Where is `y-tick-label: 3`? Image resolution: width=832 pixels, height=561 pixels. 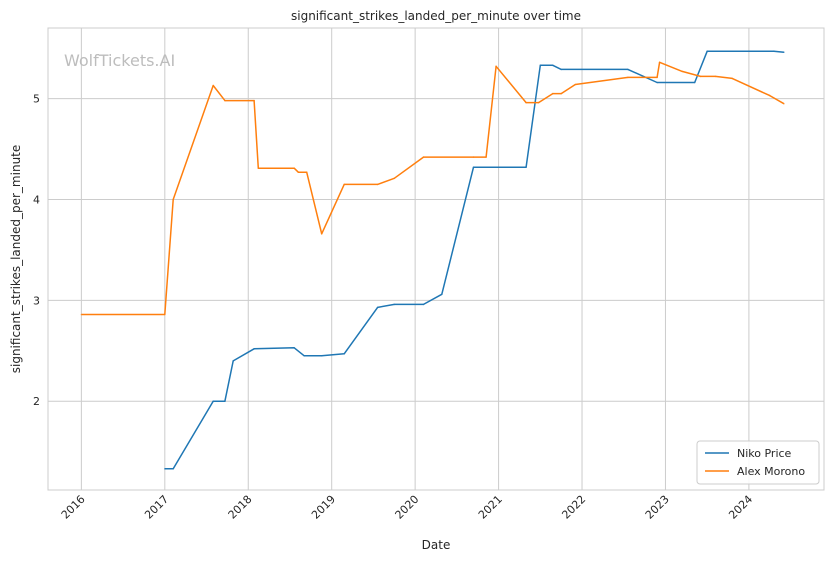 y-tick-label: 3 is located at coordinates (36, 300).